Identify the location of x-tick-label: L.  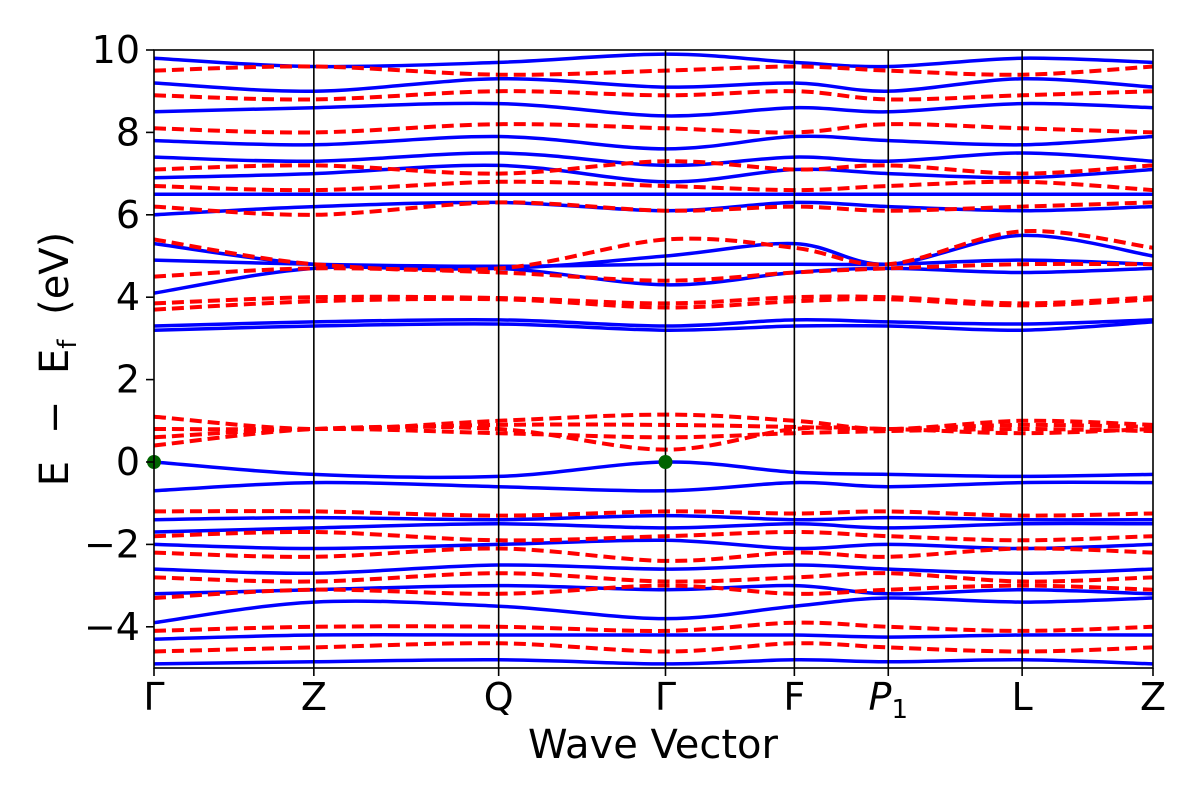
(1022, 697).